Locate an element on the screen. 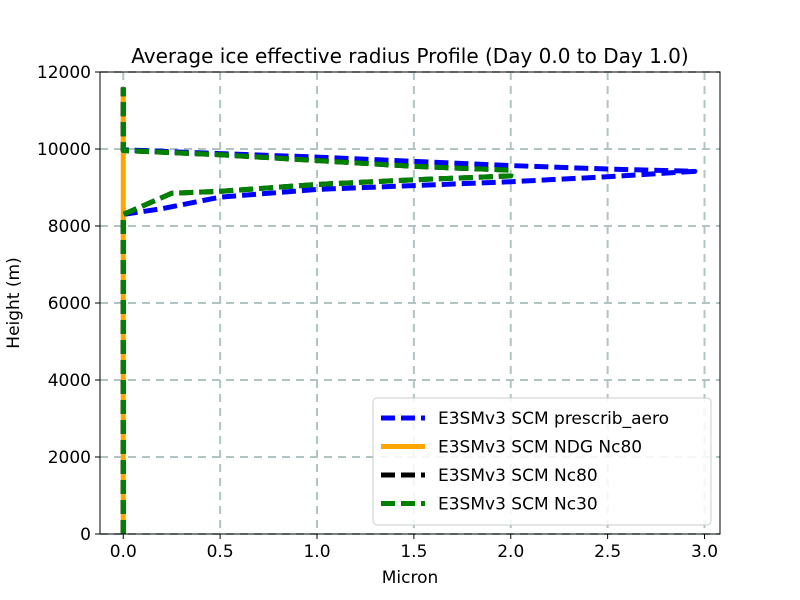  y-tick-label: 4000 is located at coordinates (69, 381).